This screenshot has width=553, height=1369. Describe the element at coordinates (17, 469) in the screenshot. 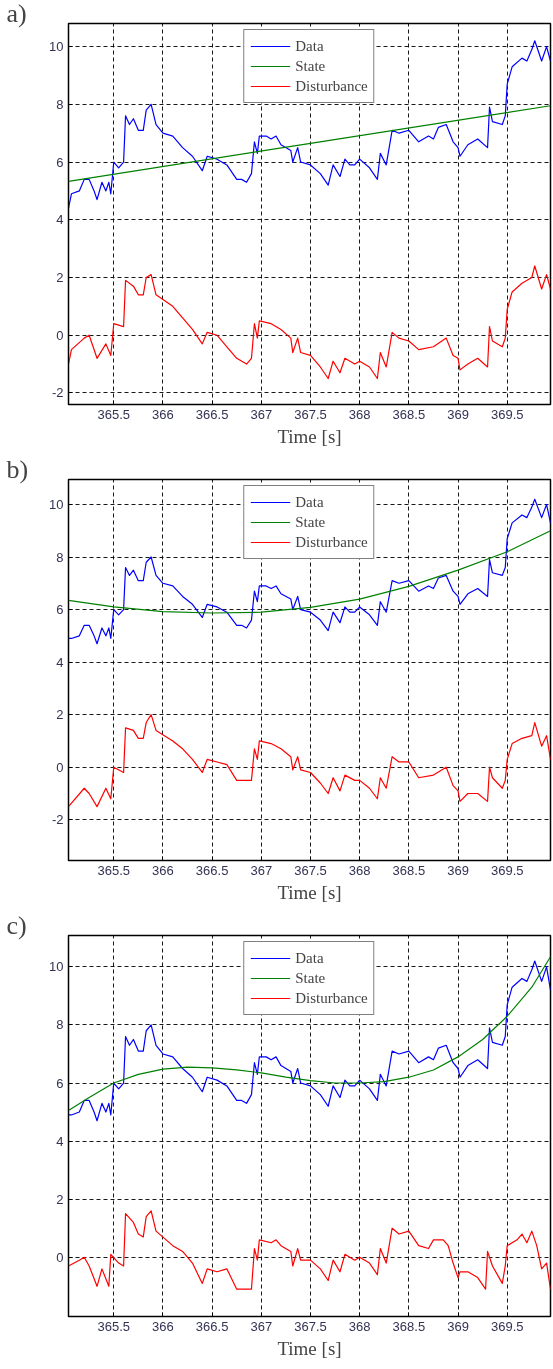

I see `chart-title: b)` at that location.